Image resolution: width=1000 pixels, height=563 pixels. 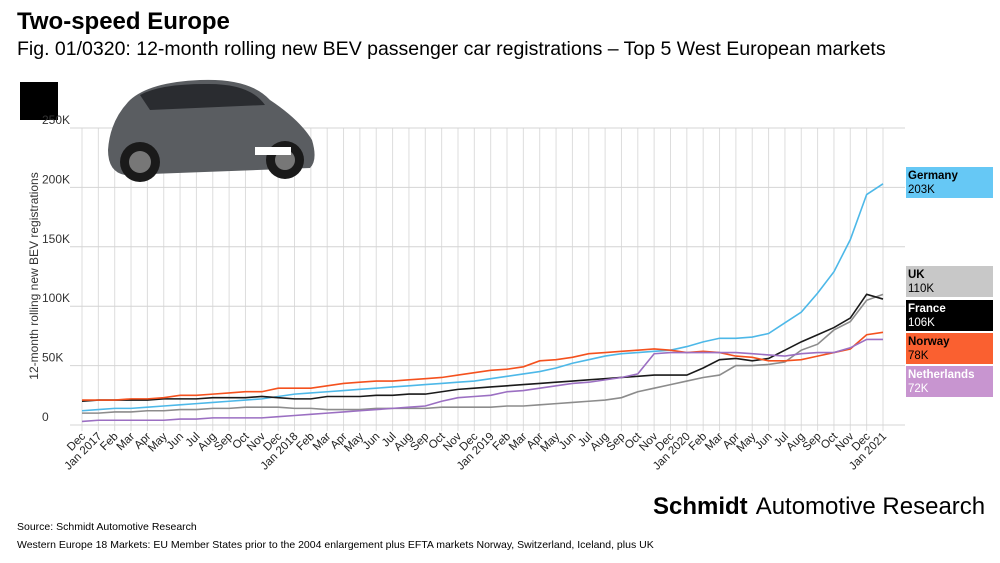 I want to click on legend-germany: Germany 203K, so click(x=949, y=182).